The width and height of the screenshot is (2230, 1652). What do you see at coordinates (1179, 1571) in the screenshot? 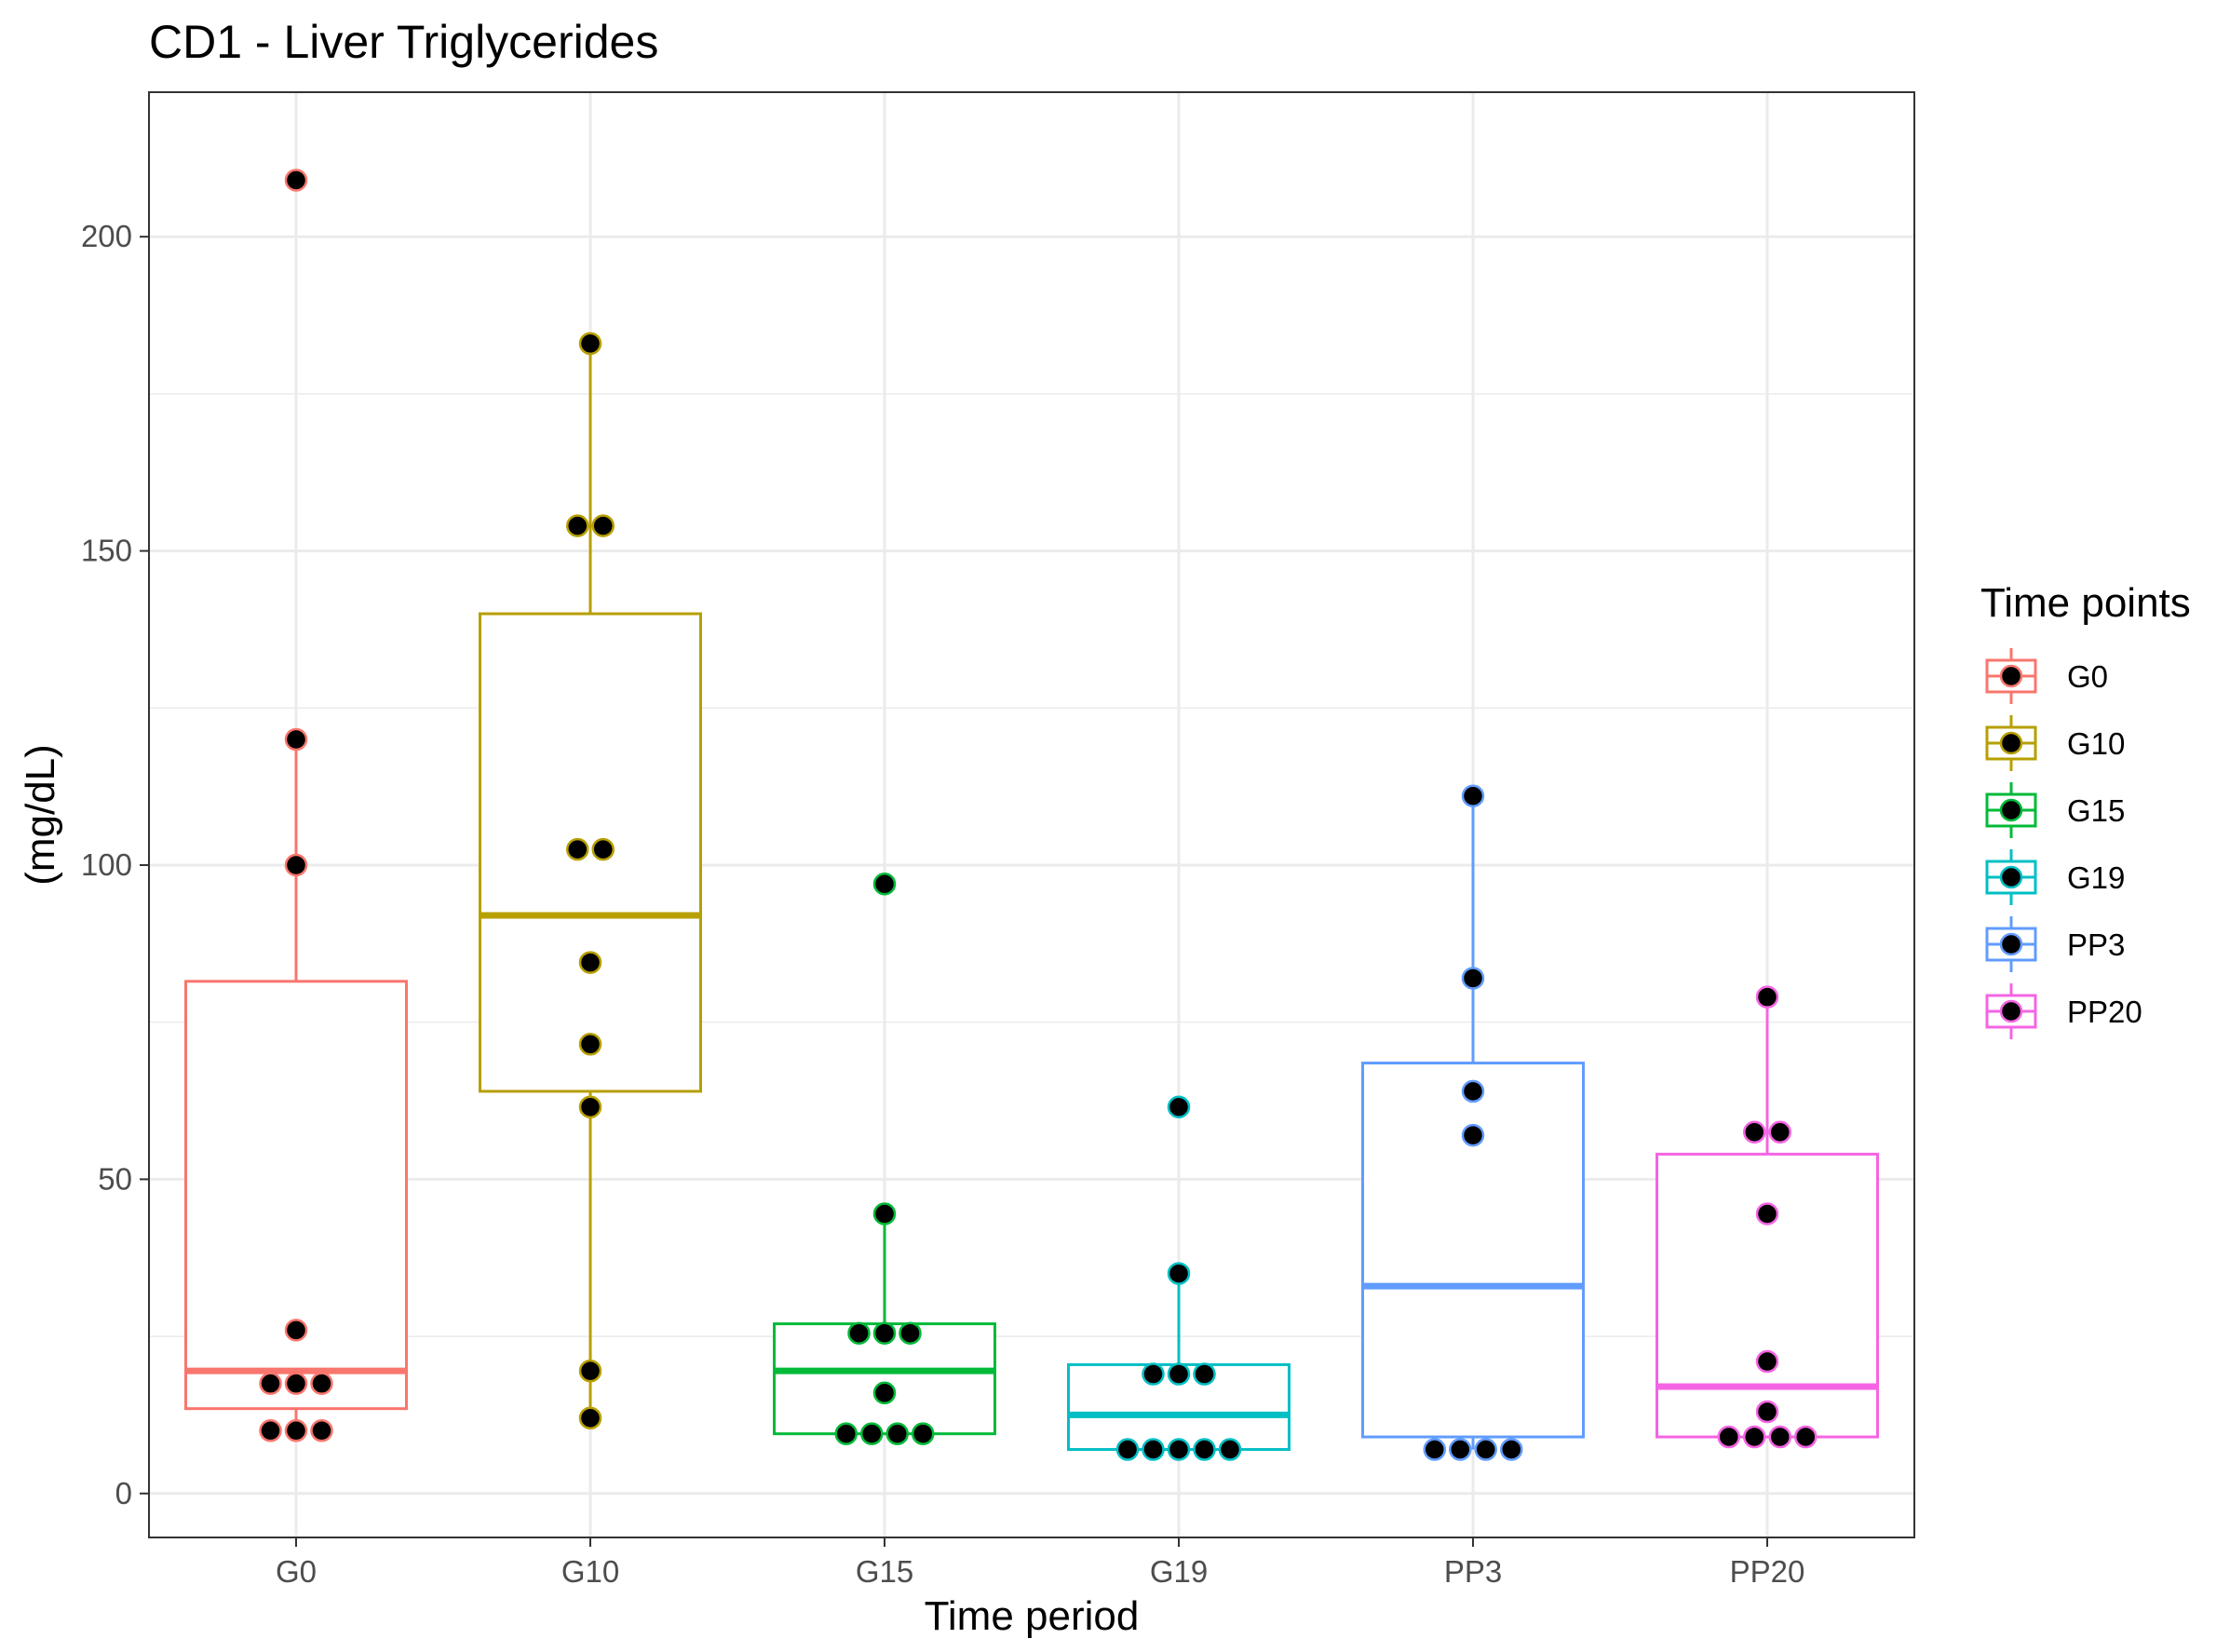
I see `x-tick-label: G19` at bounding box center [1179, 1571].